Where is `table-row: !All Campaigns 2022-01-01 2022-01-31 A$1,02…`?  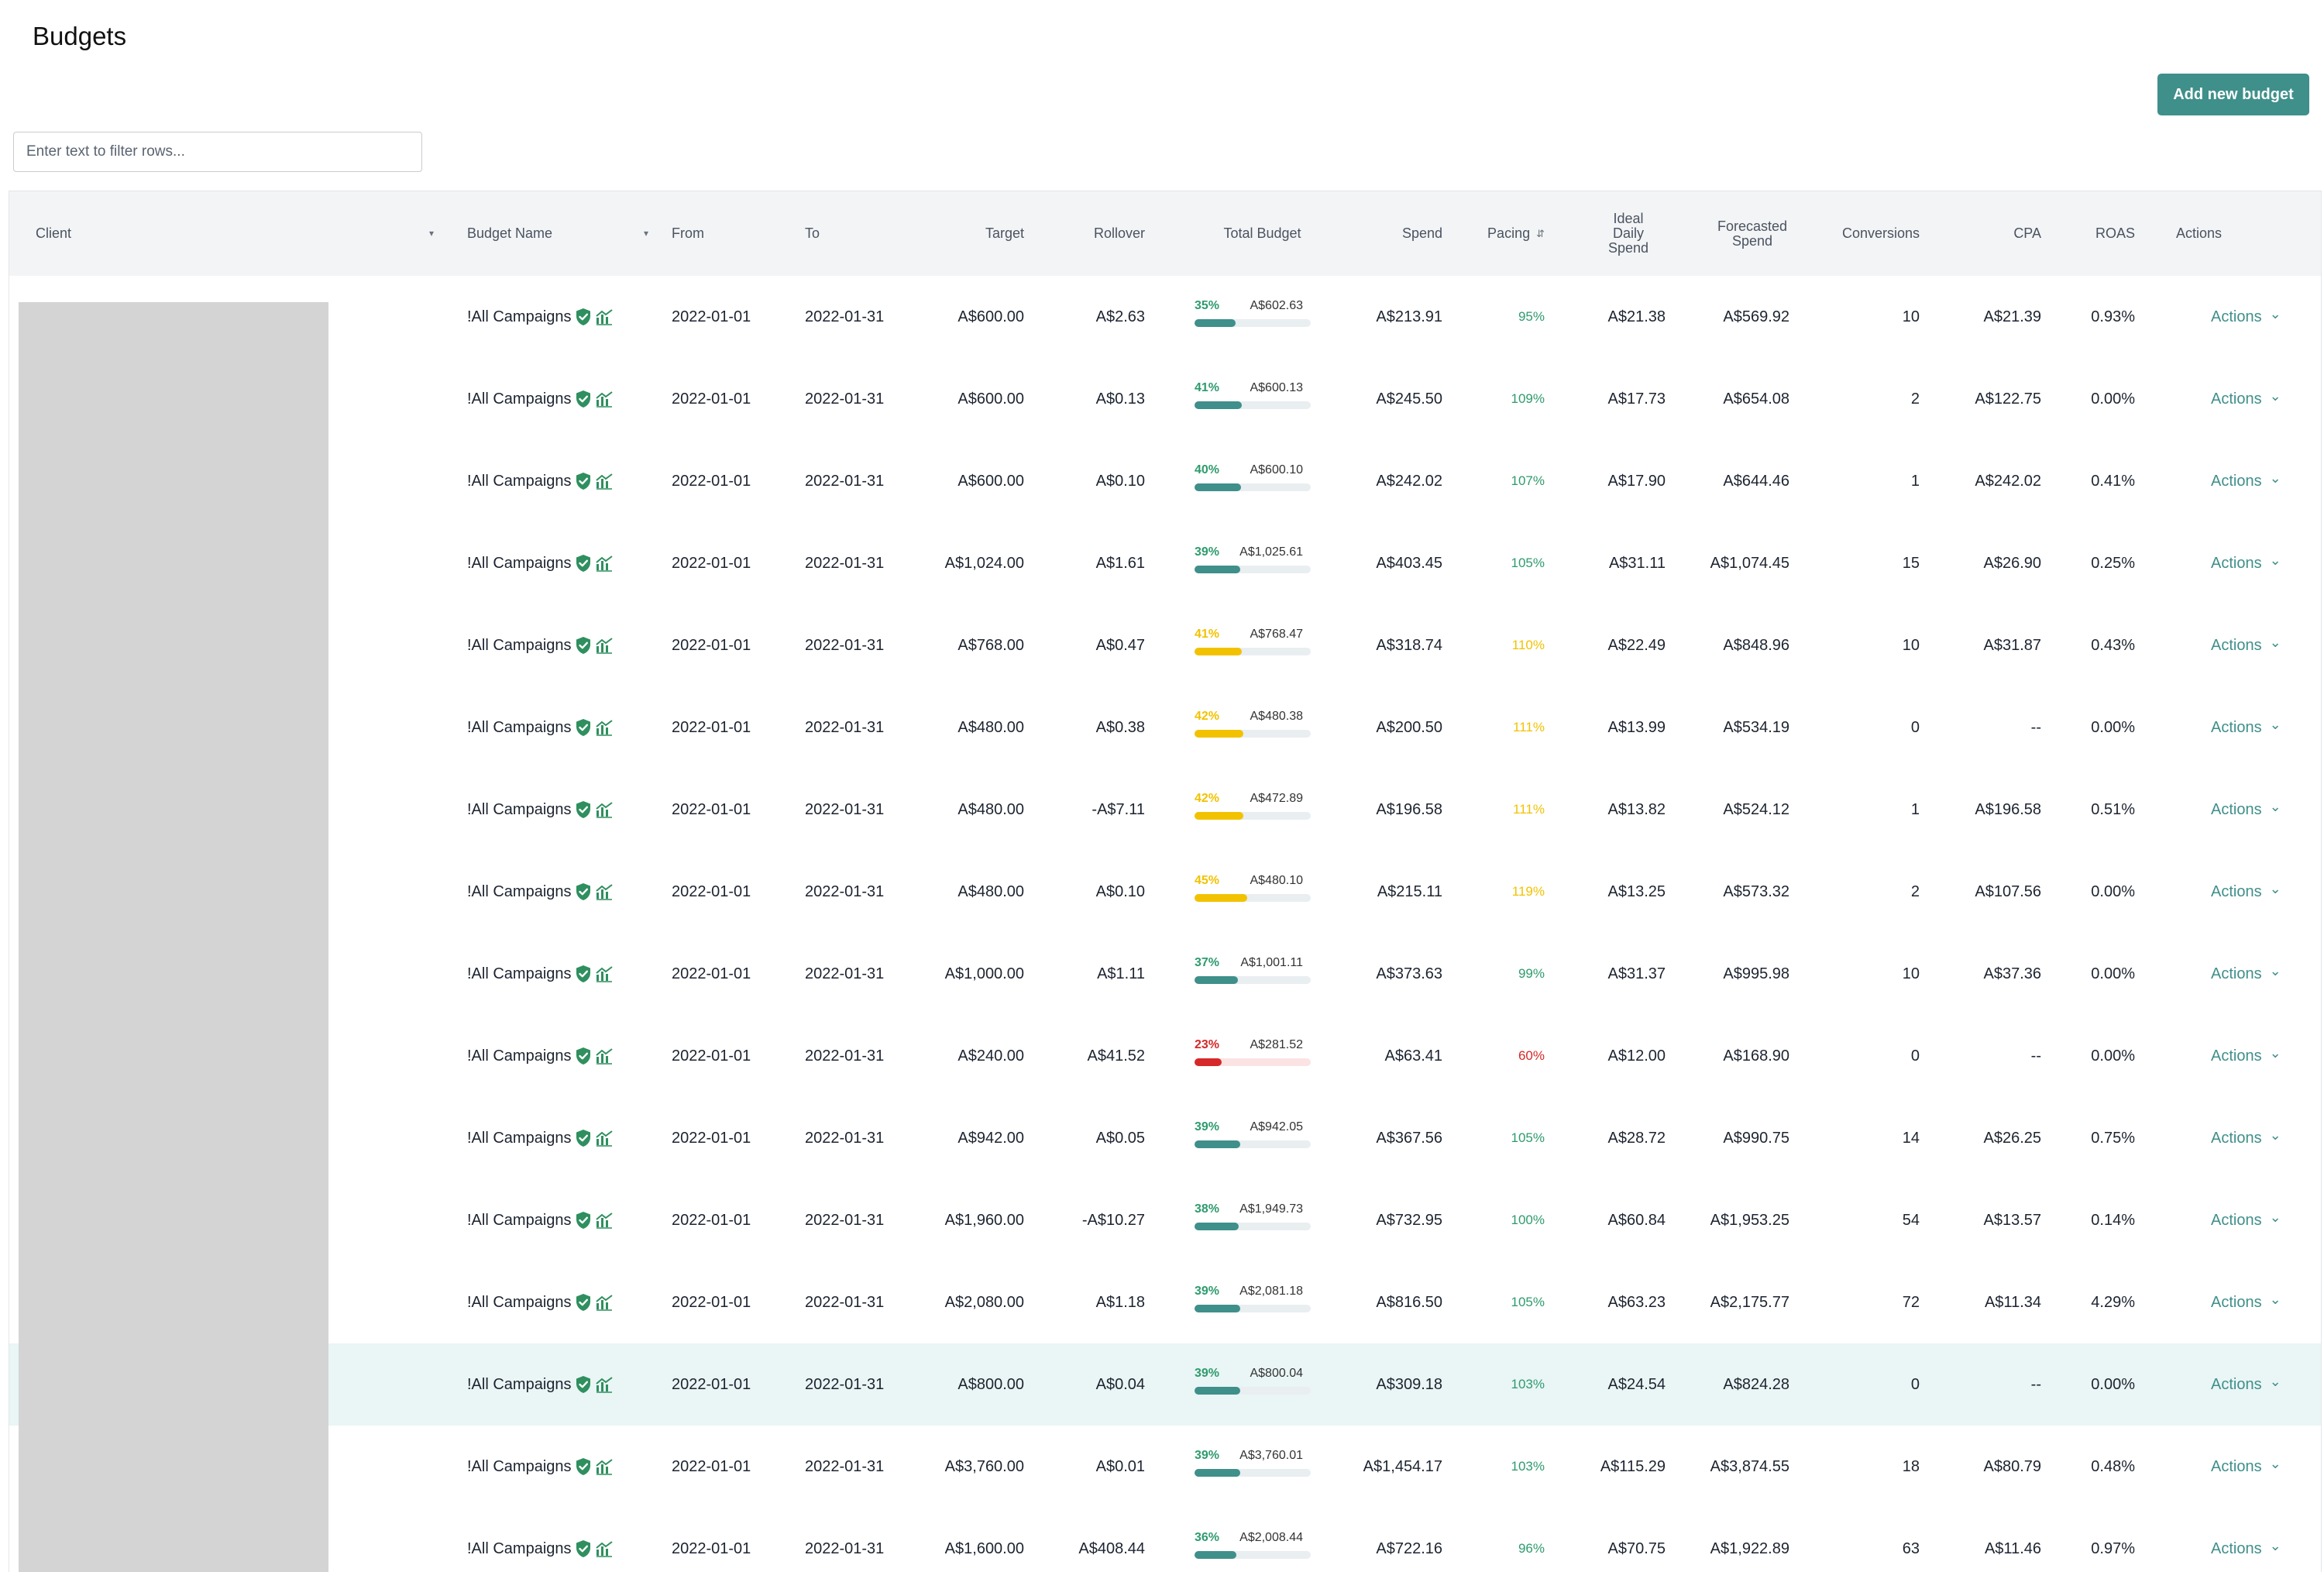
table-row: !All Campaigns 2022-01-01 2022-01-31 A$1,02… is located at coordinates (1165, 563).